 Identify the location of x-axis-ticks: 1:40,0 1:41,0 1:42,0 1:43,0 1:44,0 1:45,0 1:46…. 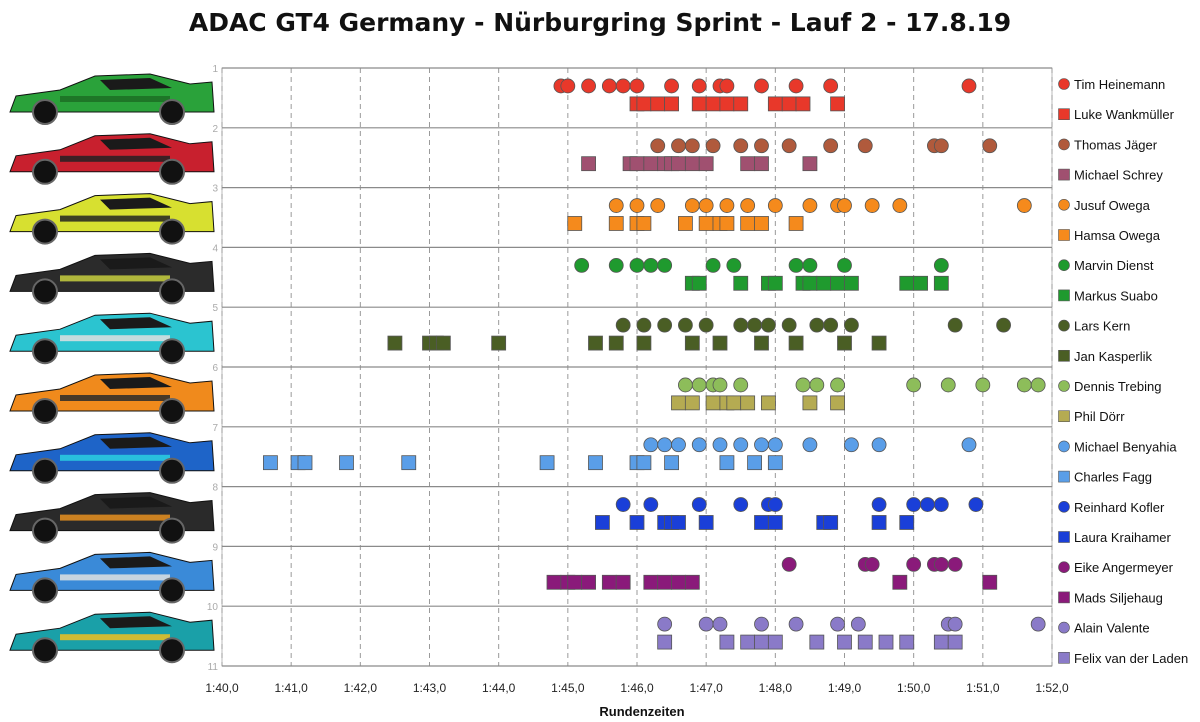
(637, 688).